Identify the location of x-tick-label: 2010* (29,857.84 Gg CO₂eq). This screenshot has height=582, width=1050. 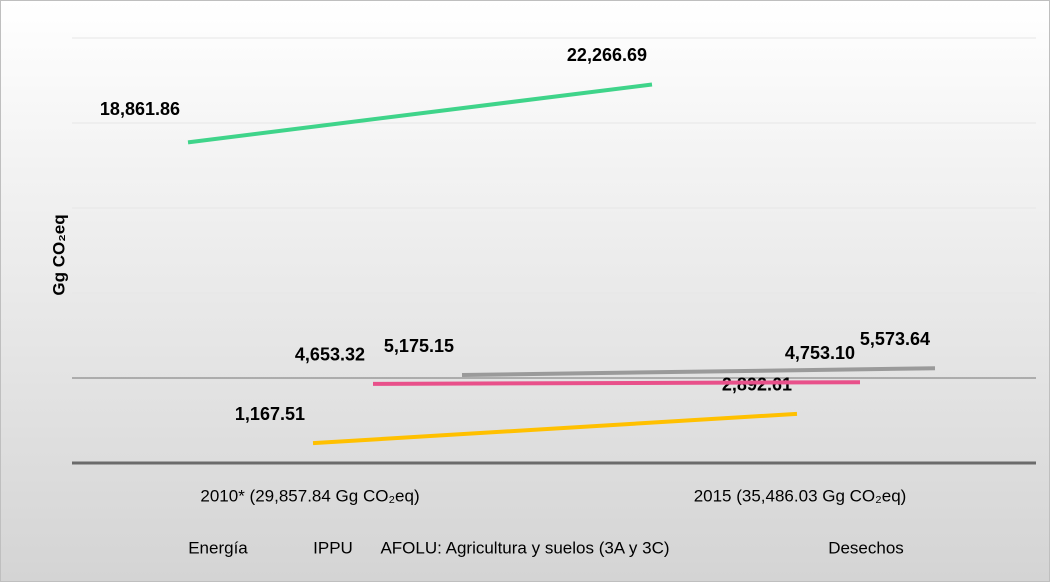
(309, 495).